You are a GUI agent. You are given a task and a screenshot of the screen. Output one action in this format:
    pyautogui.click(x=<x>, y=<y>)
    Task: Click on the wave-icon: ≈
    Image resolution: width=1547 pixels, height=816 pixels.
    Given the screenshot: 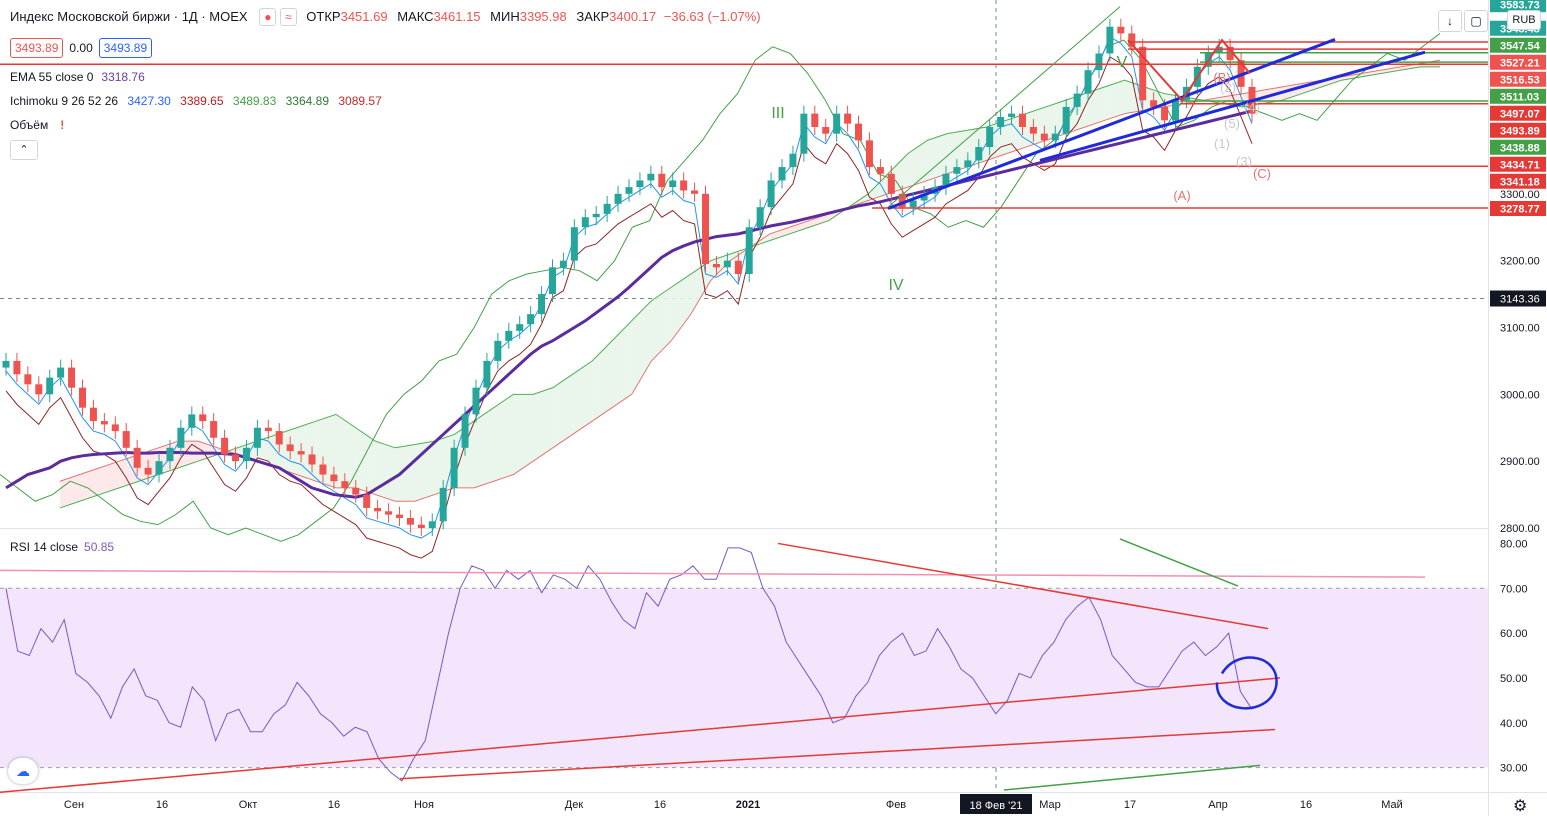 What is the action you would take?
    pyautogui.click(x=288, y=17)
    